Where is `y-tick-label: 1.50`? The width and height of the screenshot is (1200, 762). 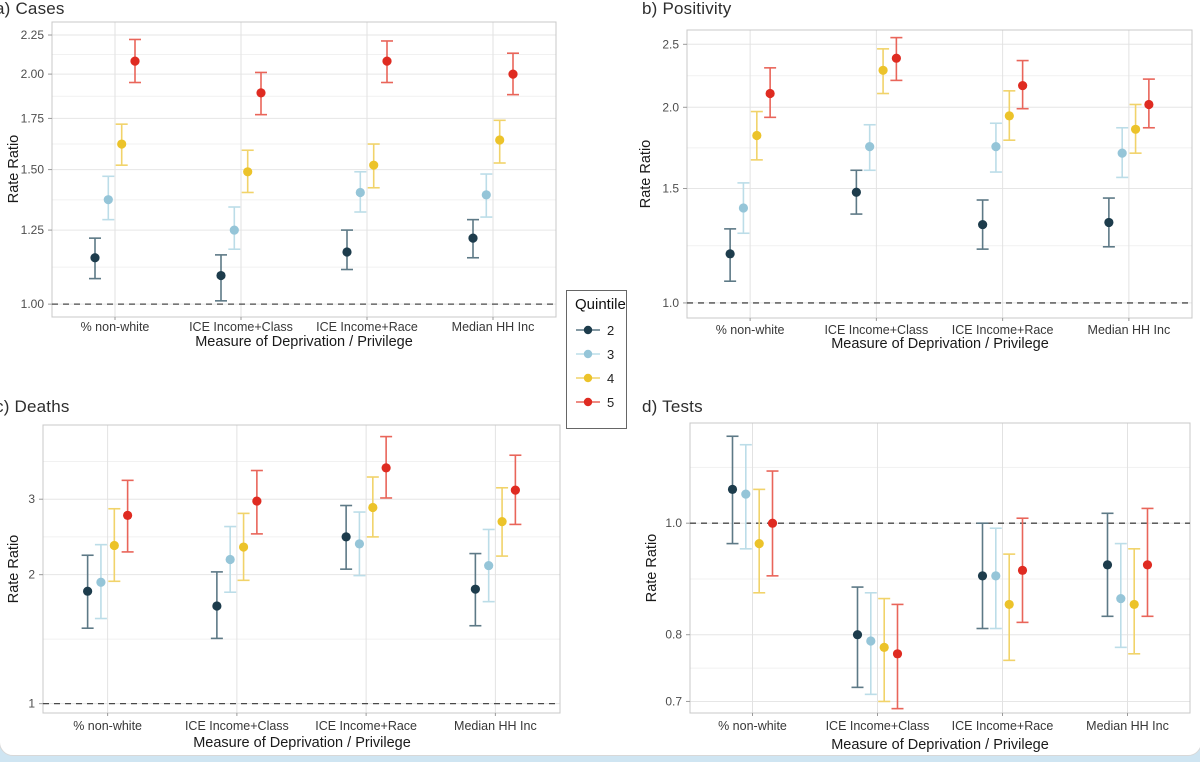
y-tick-label: 1.50 is located at coordinates (33, 170).